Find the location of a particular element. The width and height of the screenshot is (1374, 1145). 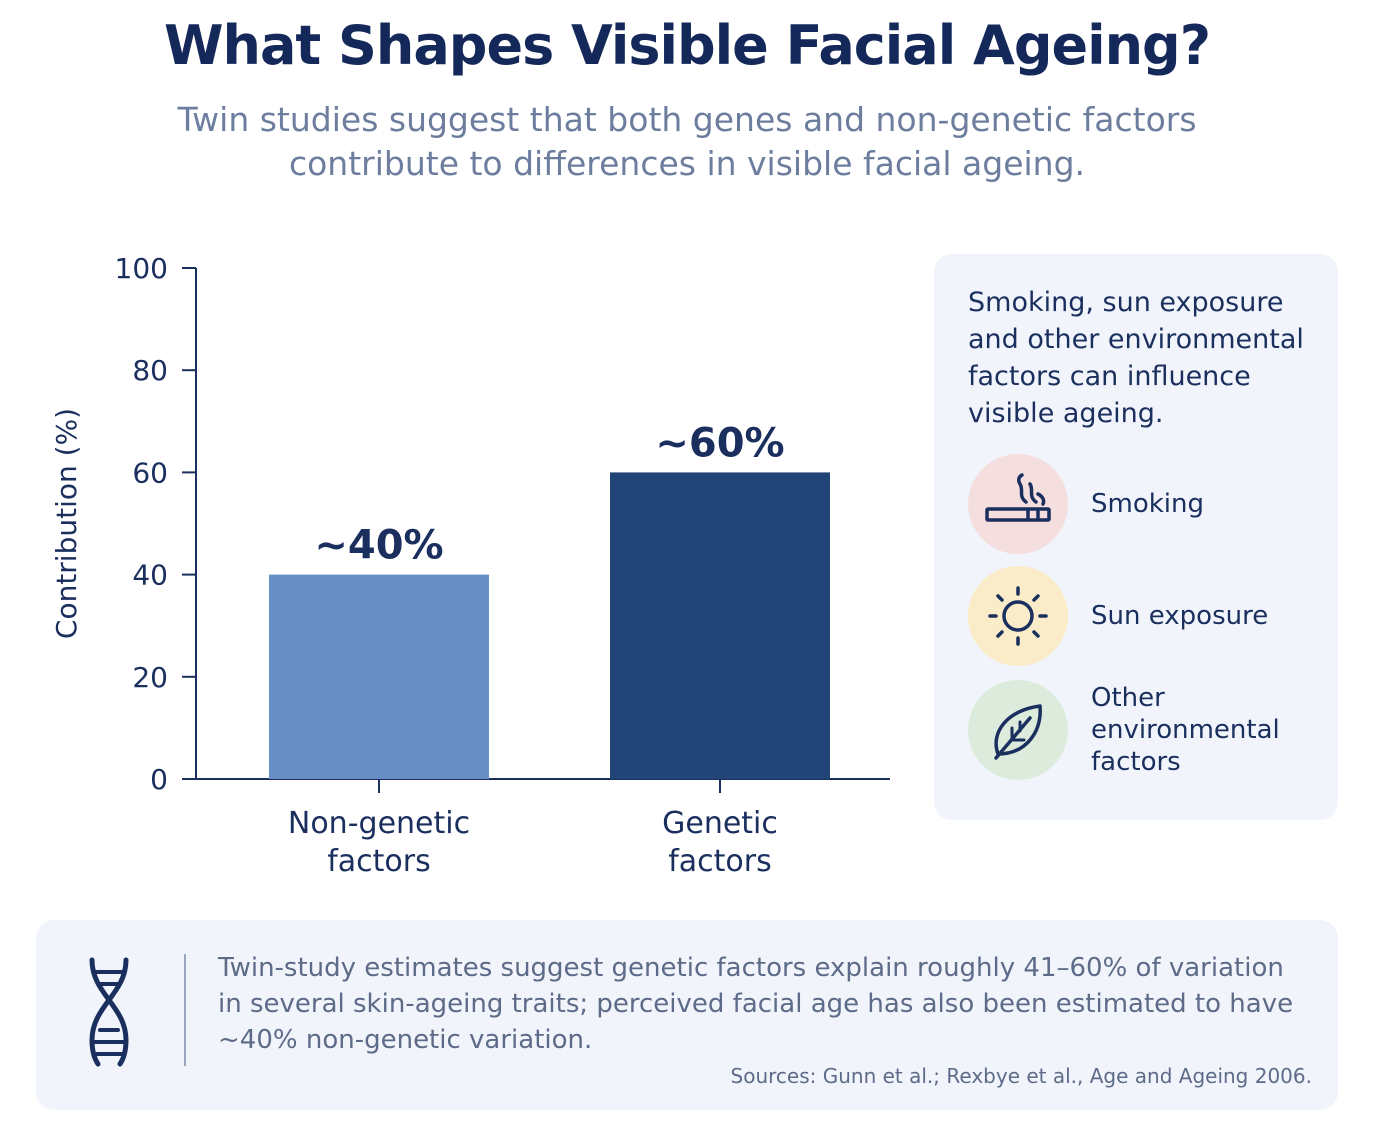

data-label: ~40% is located at coordinates (378, 546).